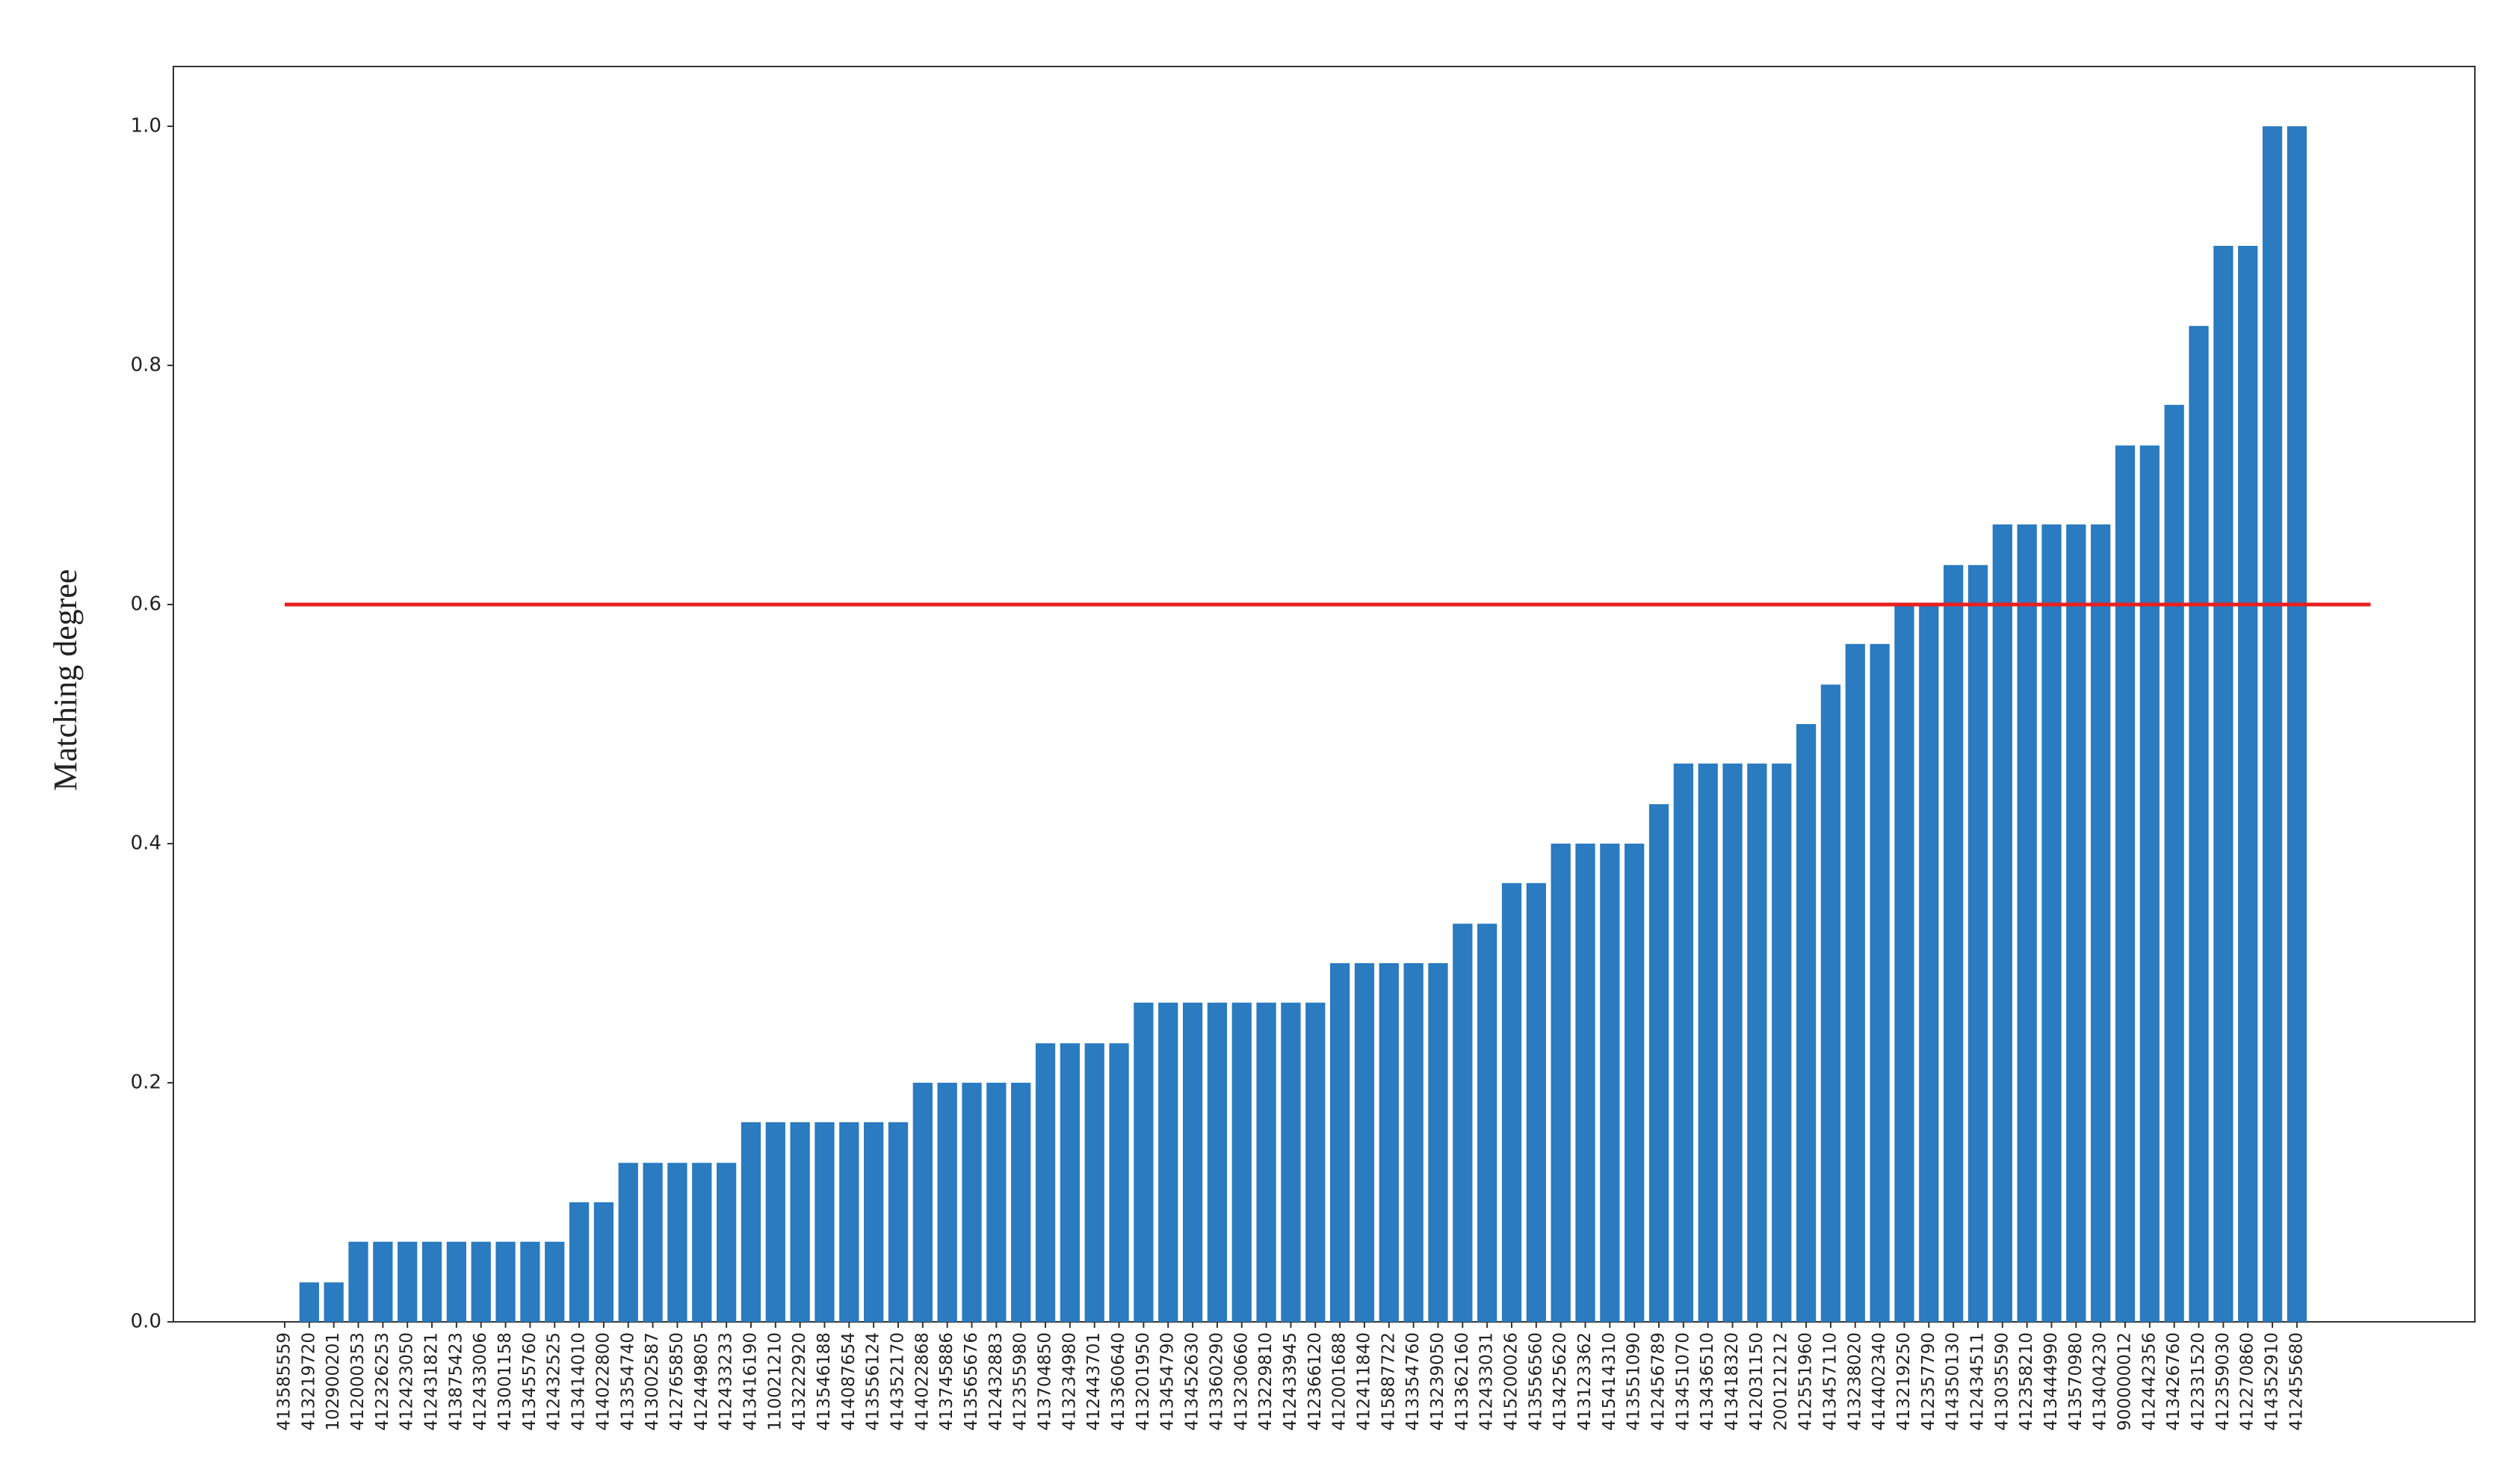 Image resolution: width=2507 pixels, height=1484 pixels. What do you see at coordinates (726, 1381) in the screenshot?
I see `x-tick-label: 412433233` at bounding box center [726, 1381].